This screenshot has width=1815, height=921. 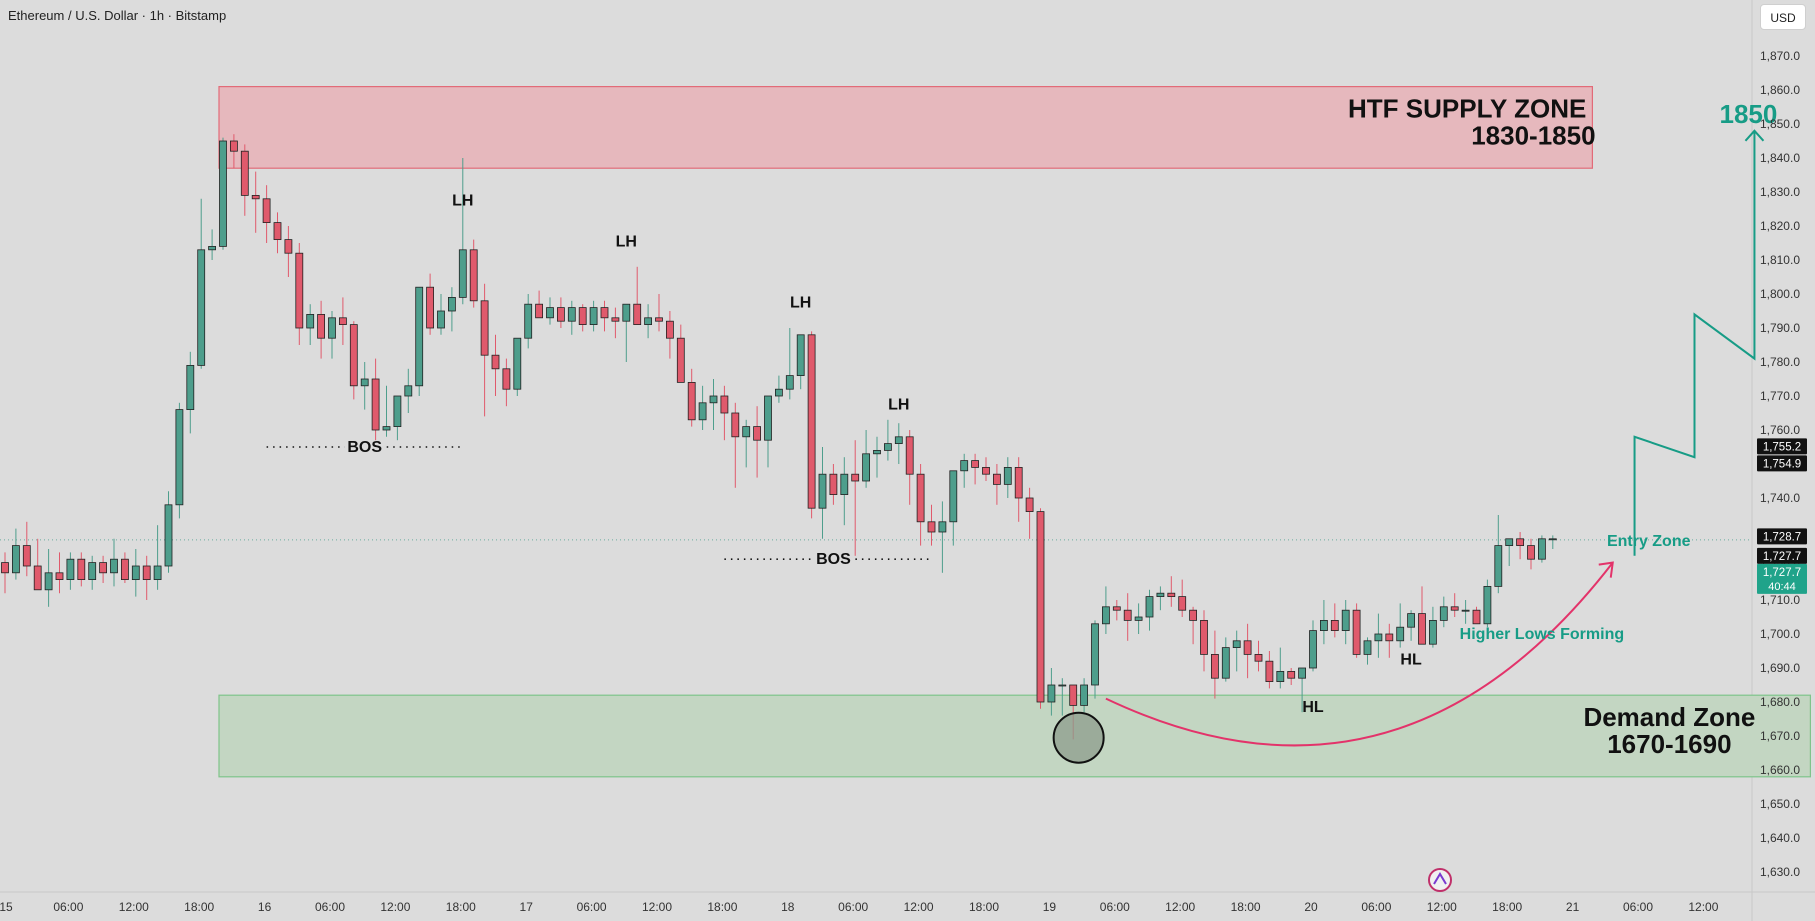 What do you see at coordinates (906, 127) in the screenshot?
I see `supply-zone` at bounding box center [906, 127].